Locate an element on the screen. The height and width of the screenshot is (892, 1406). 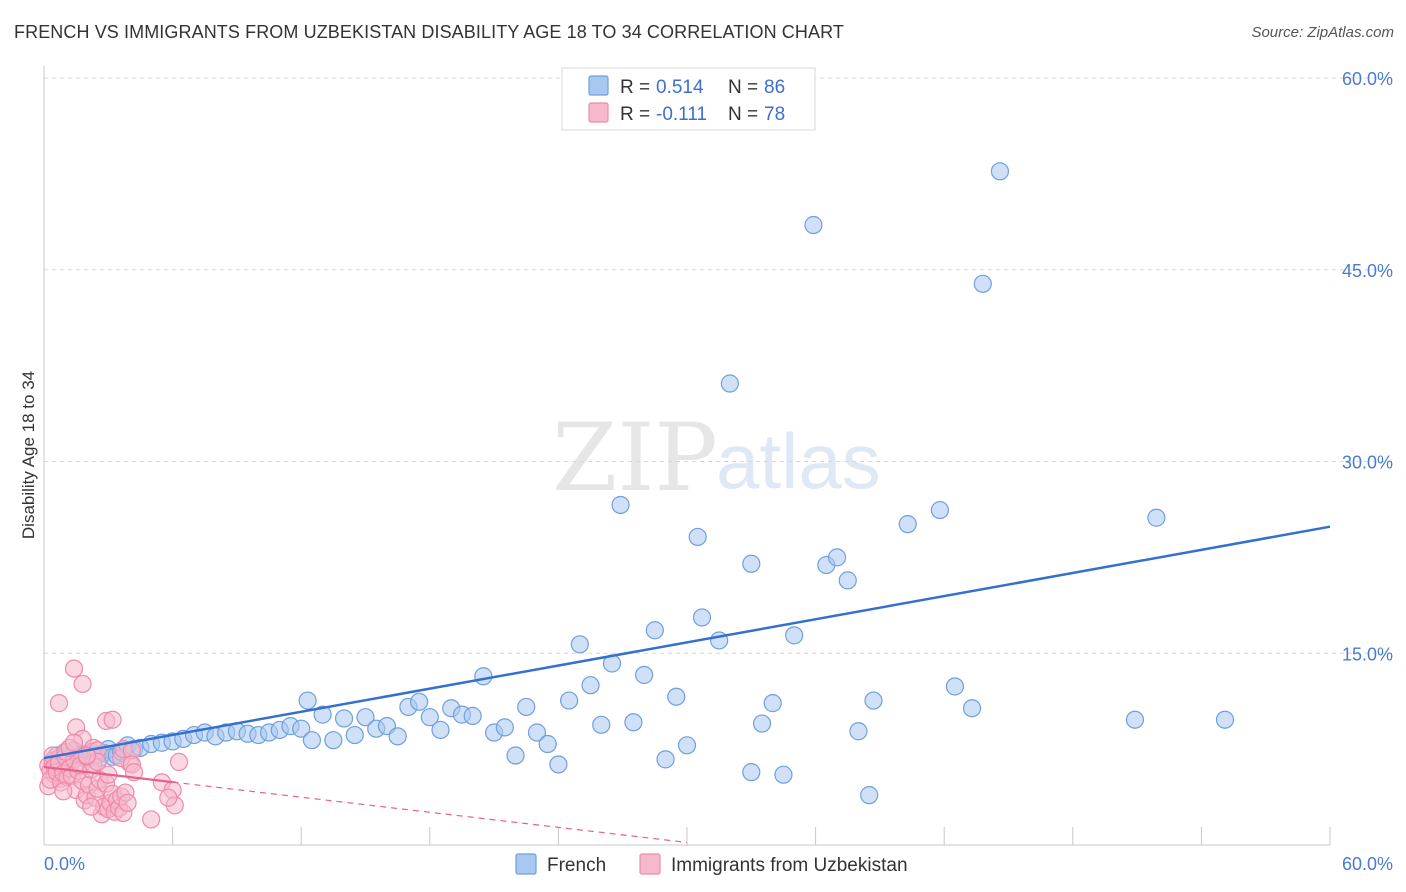
legend-r-value-french: 0.514 is located at coordinates (680, 87).